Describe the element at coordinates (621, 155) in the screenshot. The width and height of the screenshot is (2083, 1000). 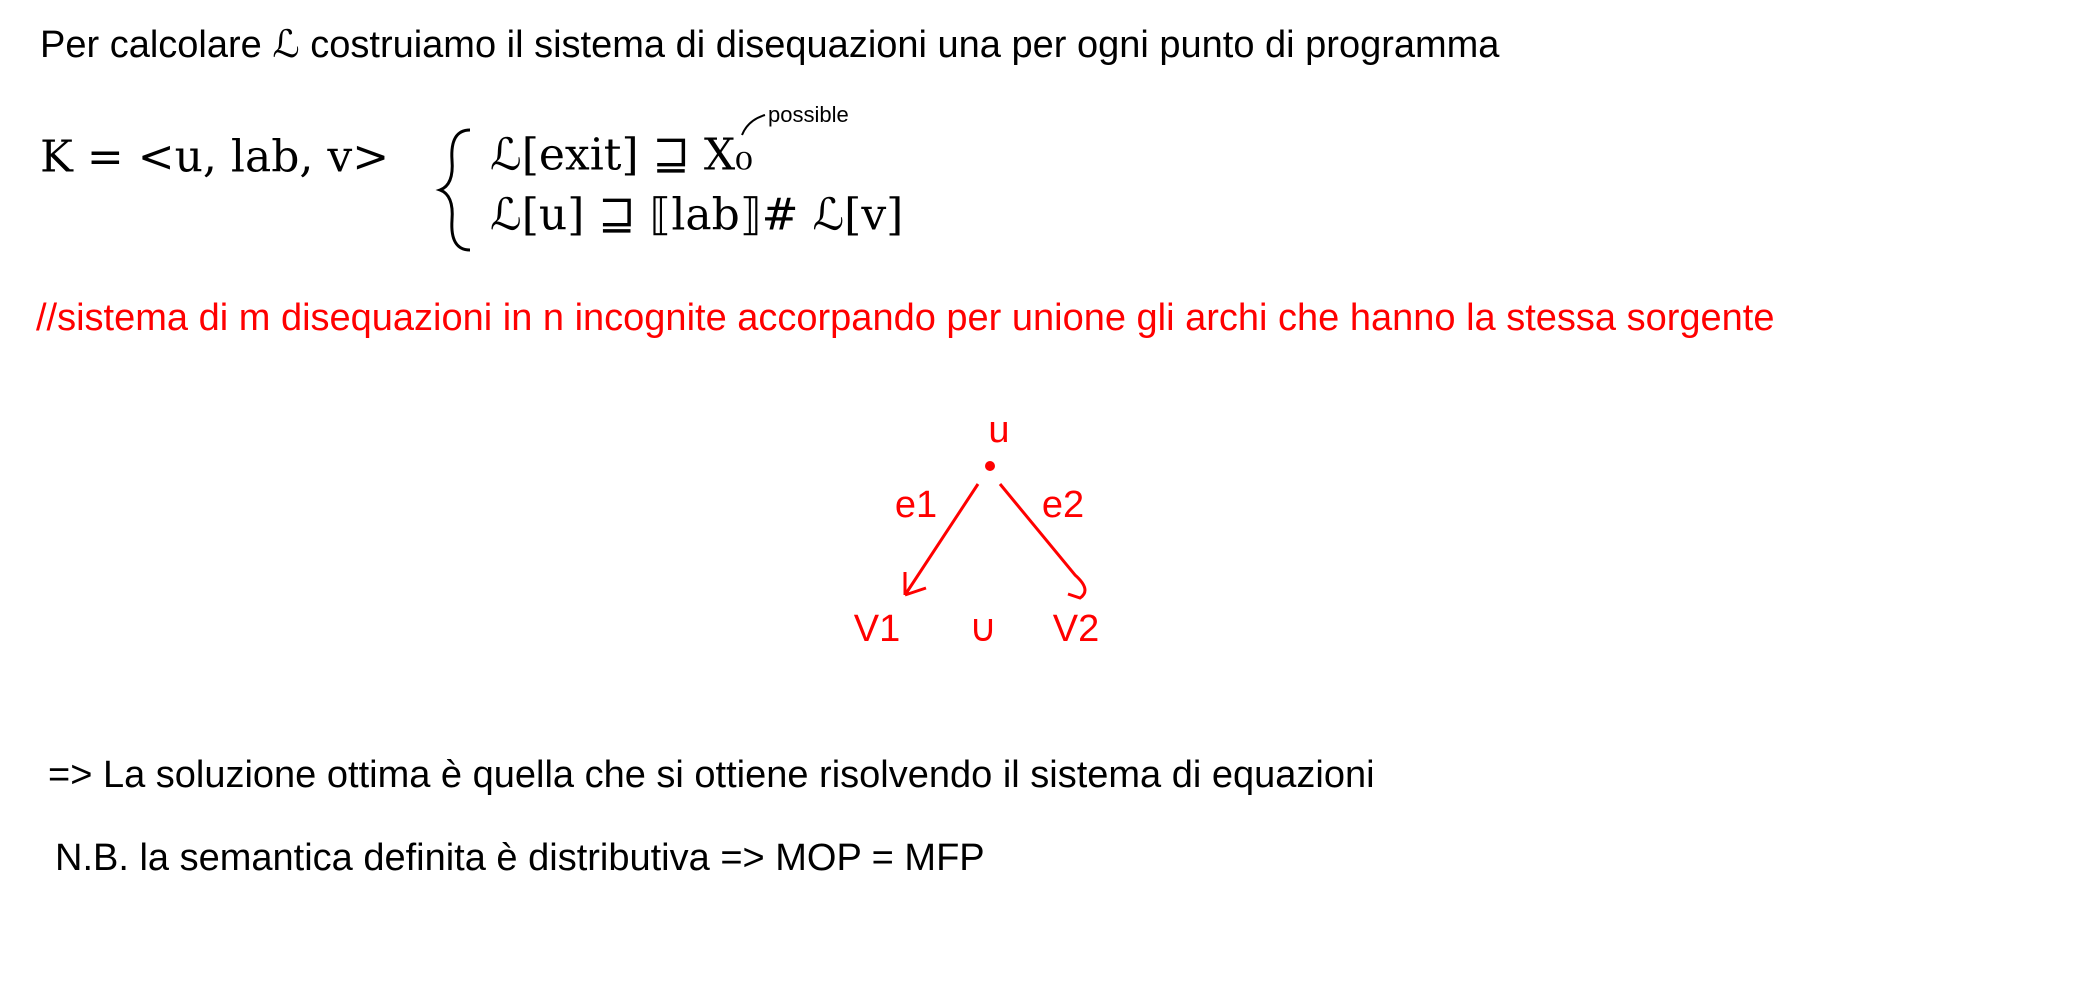
I see `system-first: ℒ[exit] ⊒ X₀` at that location.